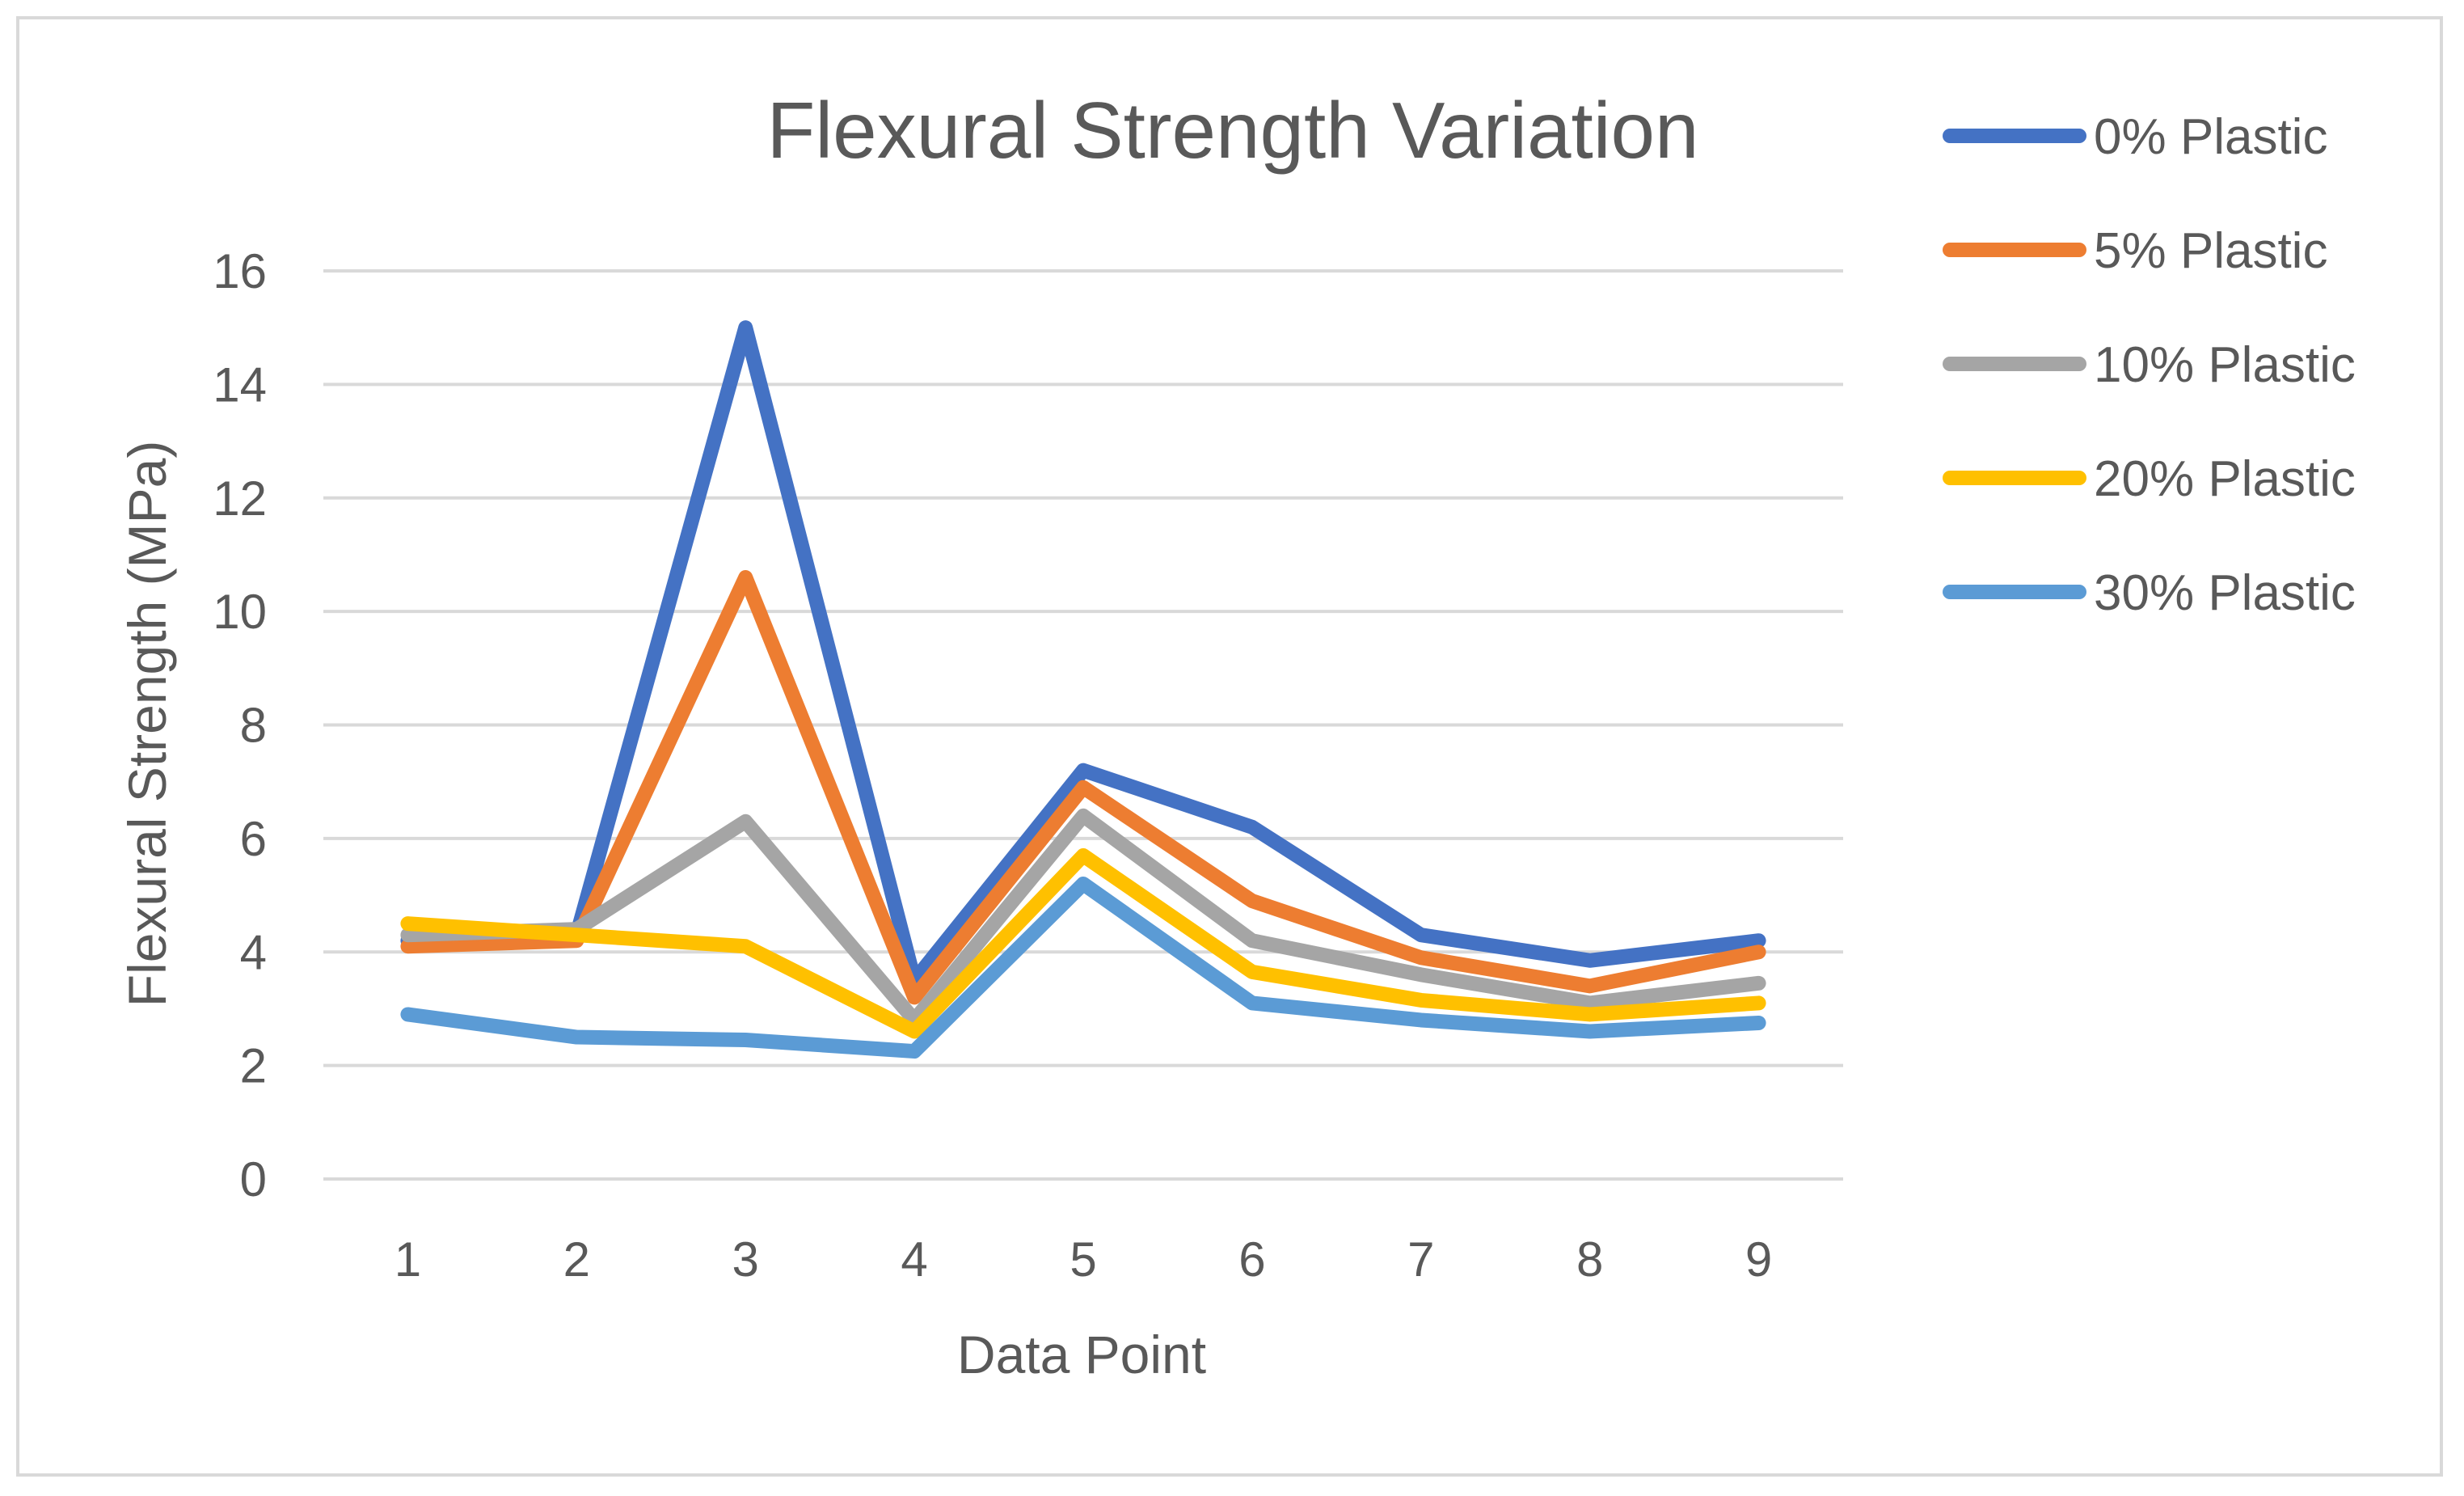 Image resolution: width=2464 pixels, height=1496 pixels. I want to click on series-line-20-plastic, so click(1083, 943).